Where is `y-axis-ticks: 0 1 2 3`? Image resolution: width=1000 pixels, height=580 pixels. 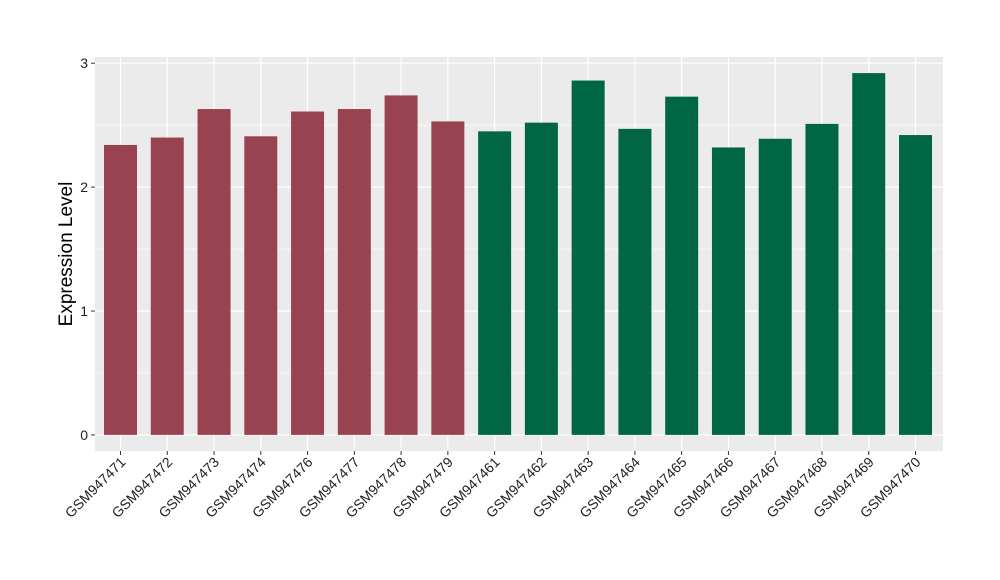
y-axis-ticks: 0 1 2 3 is located at coordinates (87, 249).